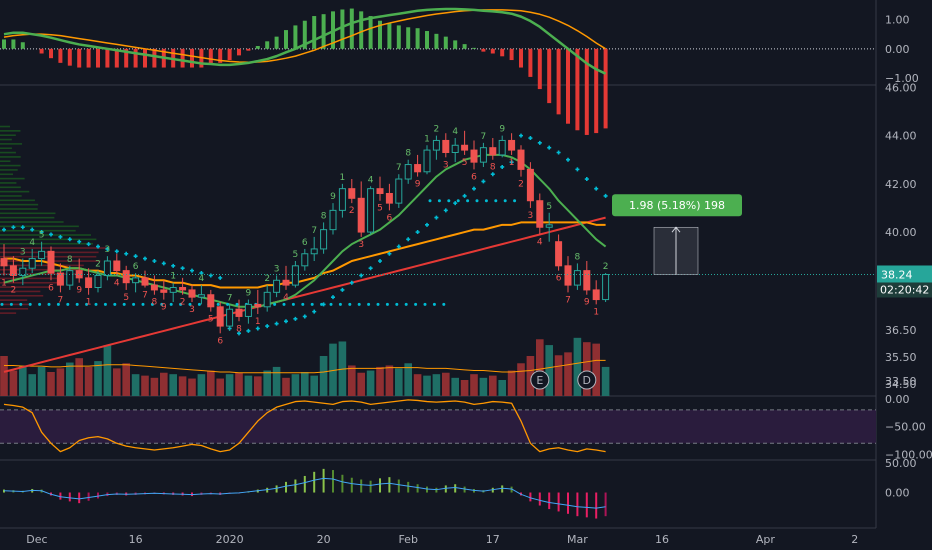 This screenshot has width=932, height=550. What do you see at coordinates (380, 209) in the screenshot?
I see `td-count: 5` at bounding box center [380, 209].